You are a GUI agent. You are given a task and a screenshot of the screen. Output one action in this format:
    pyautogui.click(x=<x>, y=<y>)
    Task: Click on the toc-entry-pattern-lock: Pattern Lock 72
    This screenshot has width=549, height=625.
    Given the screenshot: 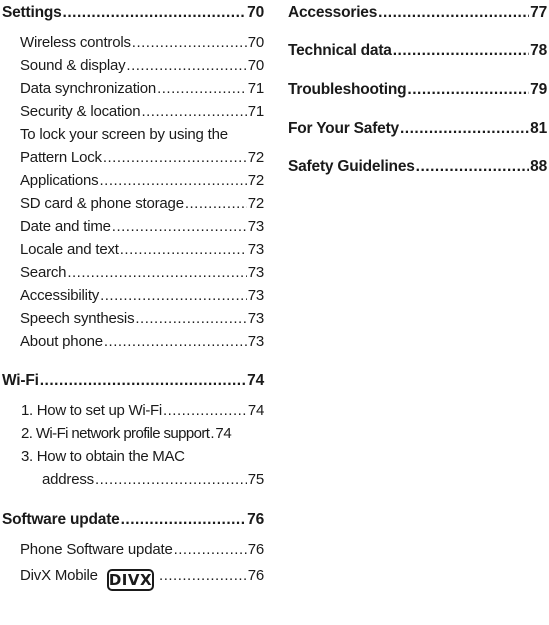 What is the action you would take?
    pyautogui.click(x=133, y=157)
    